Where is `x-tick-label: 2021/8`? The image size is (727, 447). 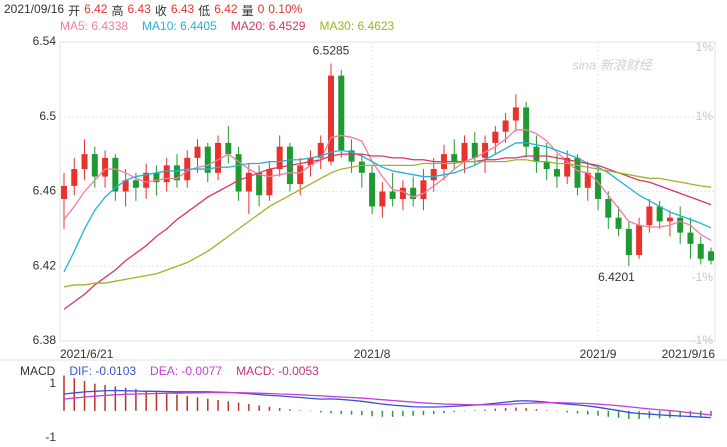 x-tick-label: 2021/8 is located at coordinates (372, 354).